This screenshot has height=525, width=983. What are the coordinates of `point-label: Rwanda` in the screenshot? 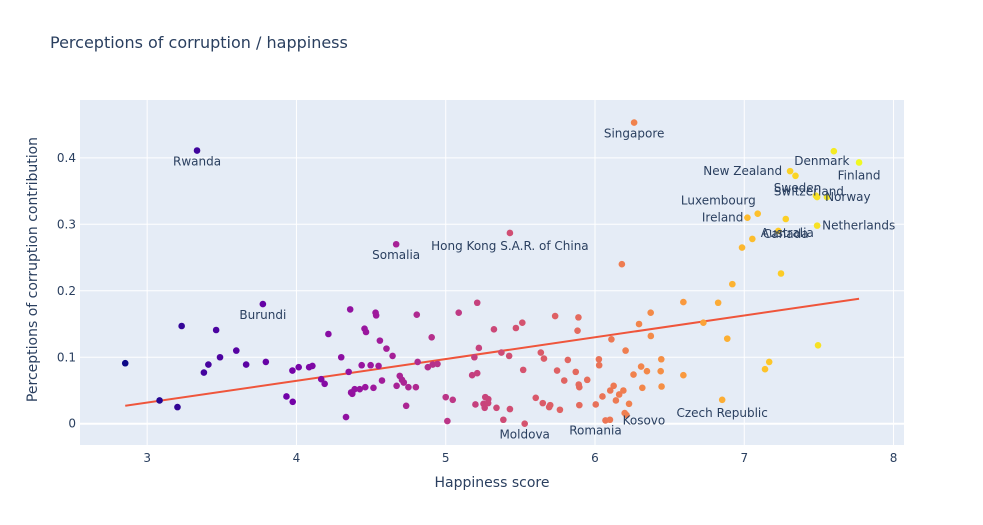 It's located at (197, 162).